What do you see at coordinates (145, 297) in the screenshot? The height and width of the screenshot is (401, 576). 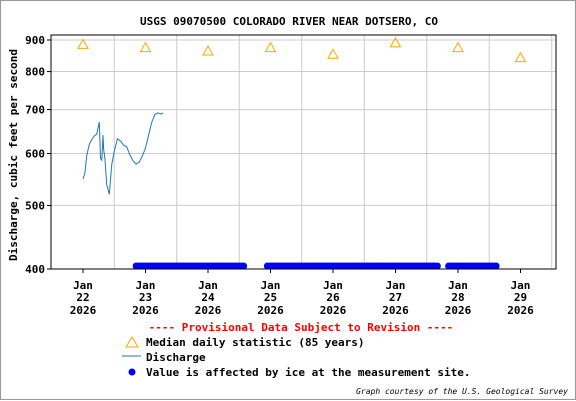 I see `x-tick-date: 23` at bounding box center [145, 297].